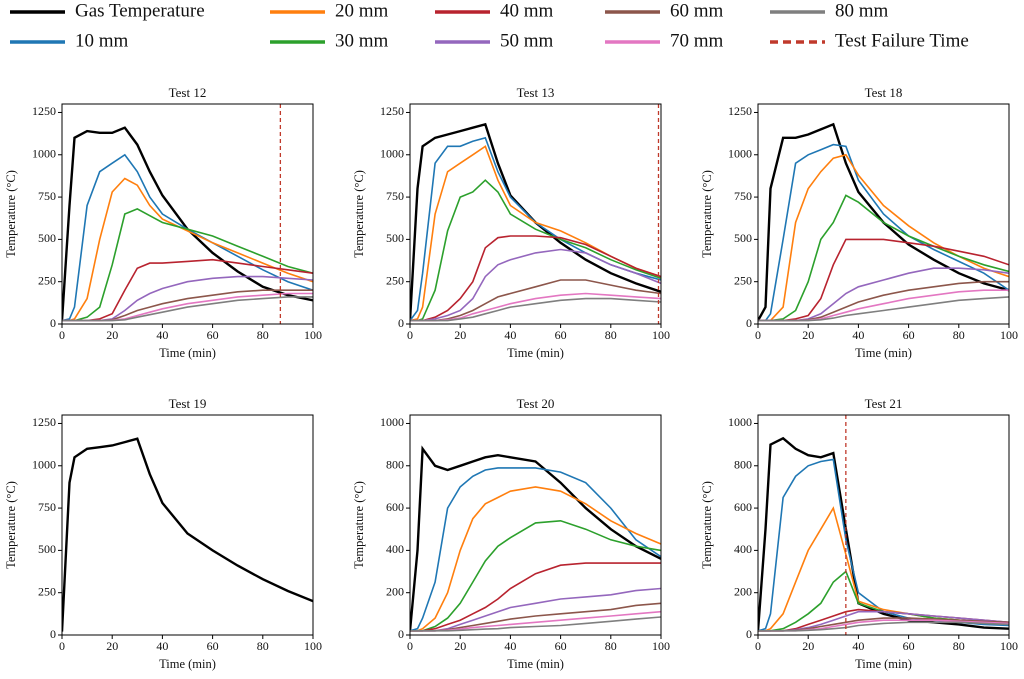 The height and width of the screenshot is (679, 1024). What do you see at coordinates (743, 549) in the screenshot?
I see `y-tick-label: 400` at bounding box center [743, 549].